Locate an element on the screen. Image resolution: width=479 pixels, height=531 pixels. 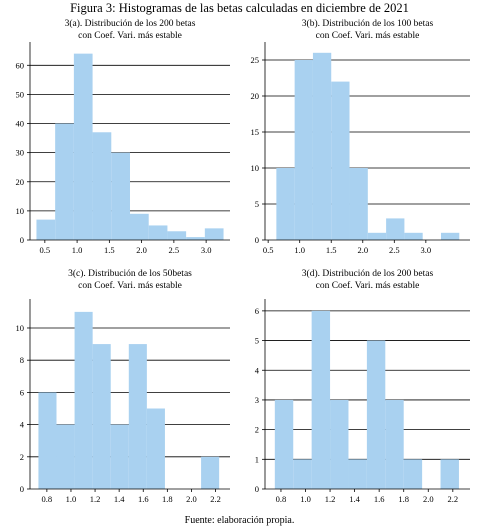
y-tick-label: 8 is located at coordinates (22, 360).